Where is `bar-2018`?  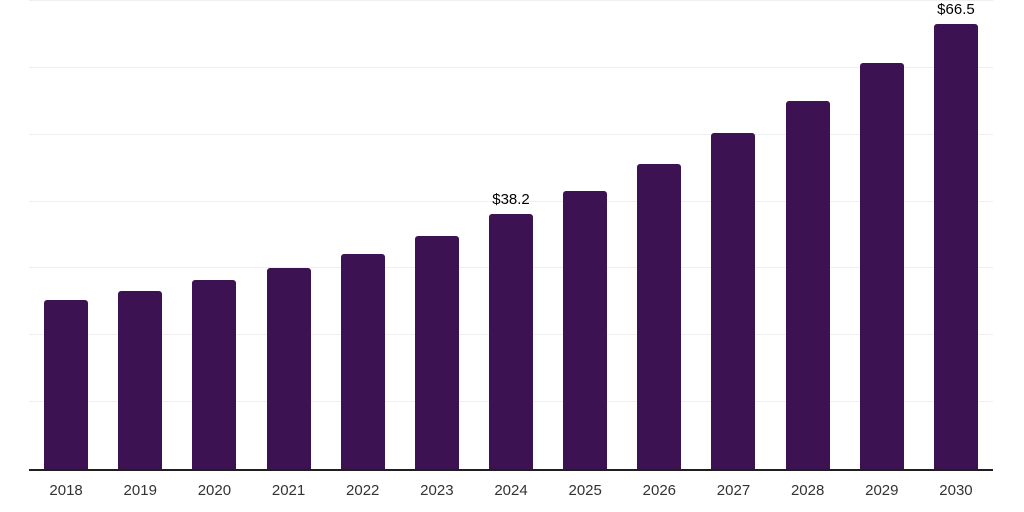
bar-2018 is located at coordinates (66, 384).